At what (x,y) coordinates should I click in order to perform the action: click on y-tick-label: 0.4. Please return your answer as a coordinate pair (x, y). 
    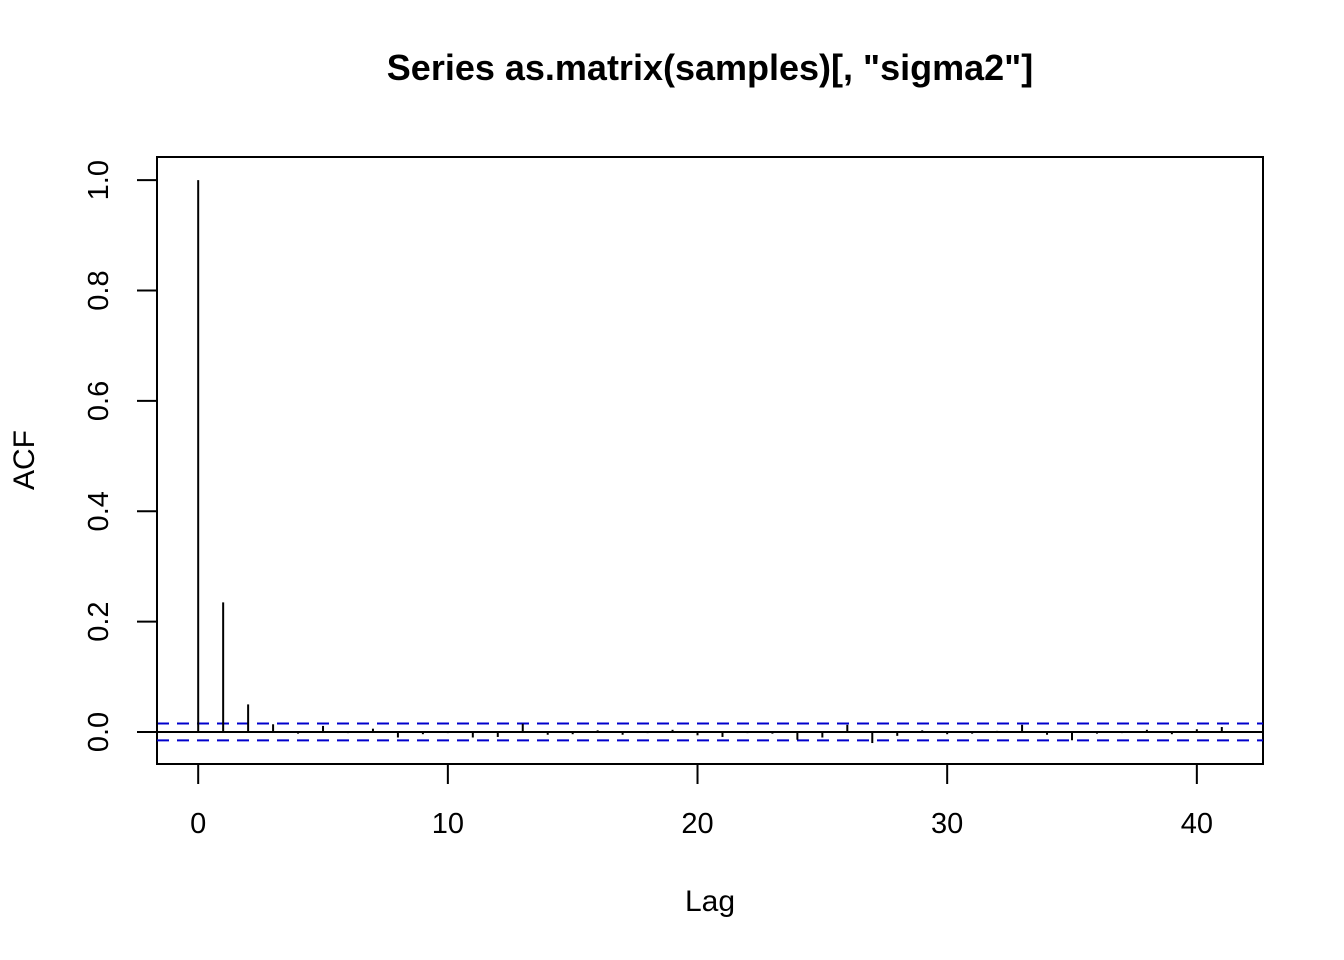
    Looking at the image, I should click on (99, 511).